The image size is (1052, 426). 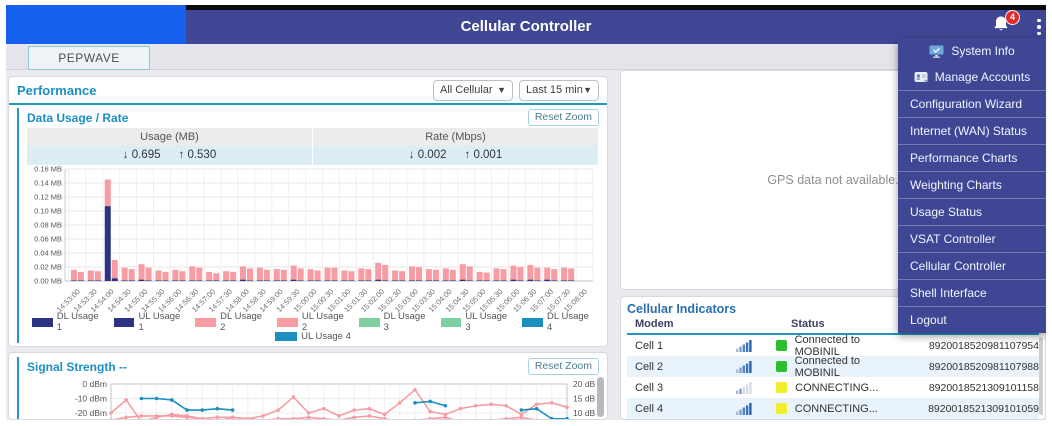 I want to click on tab-row: PEPWAVE, so click(x=526, y=57).